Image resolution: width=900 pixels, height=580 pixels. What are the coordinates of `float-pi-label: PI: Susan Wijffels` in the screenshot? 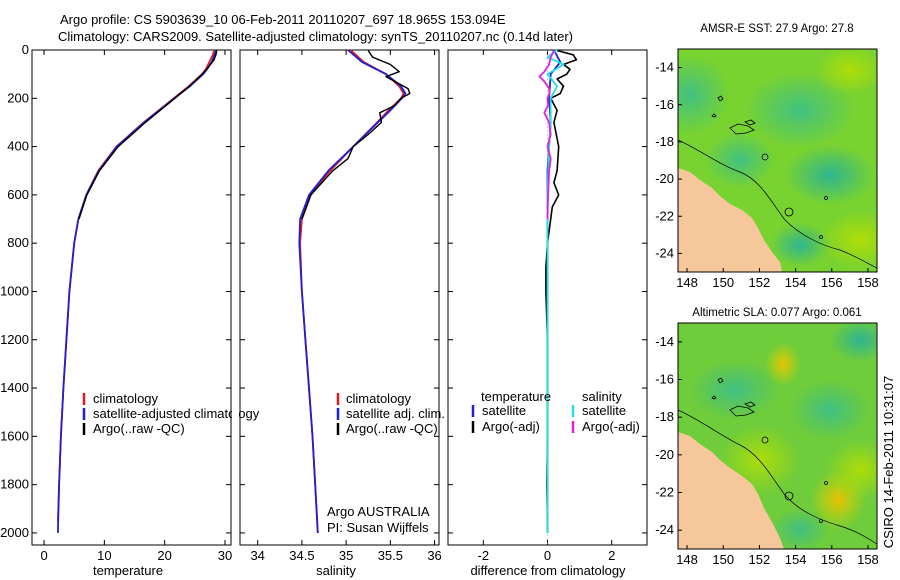 It's located at (378, 527).